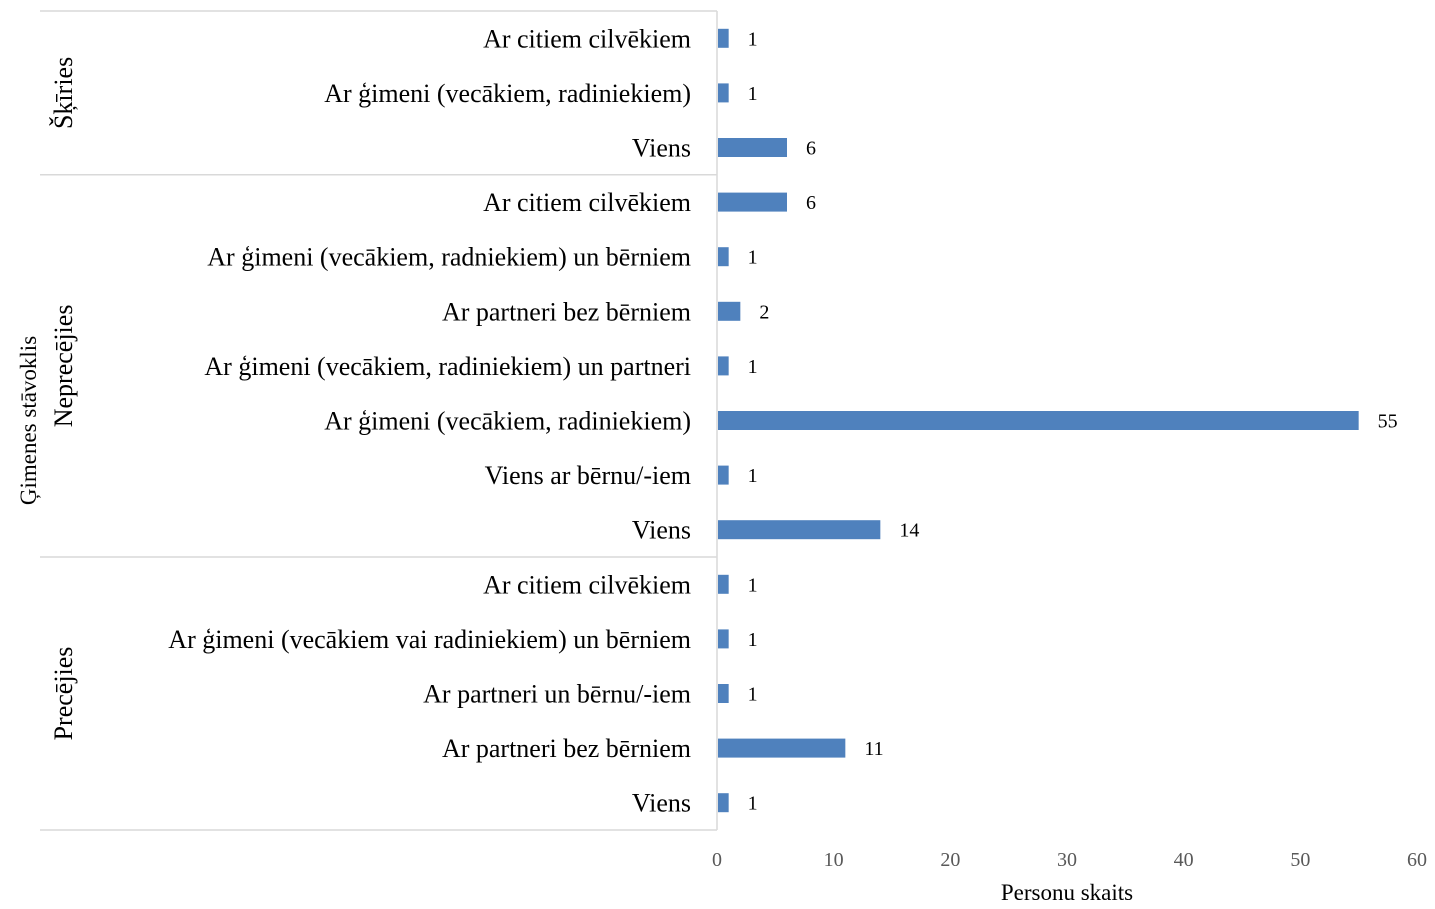 The image size is (1435, 909). What do you see at coordinates (1388, 422) in the screenshot?
I see `data-label: 55` at bounding box center [1388, 422].